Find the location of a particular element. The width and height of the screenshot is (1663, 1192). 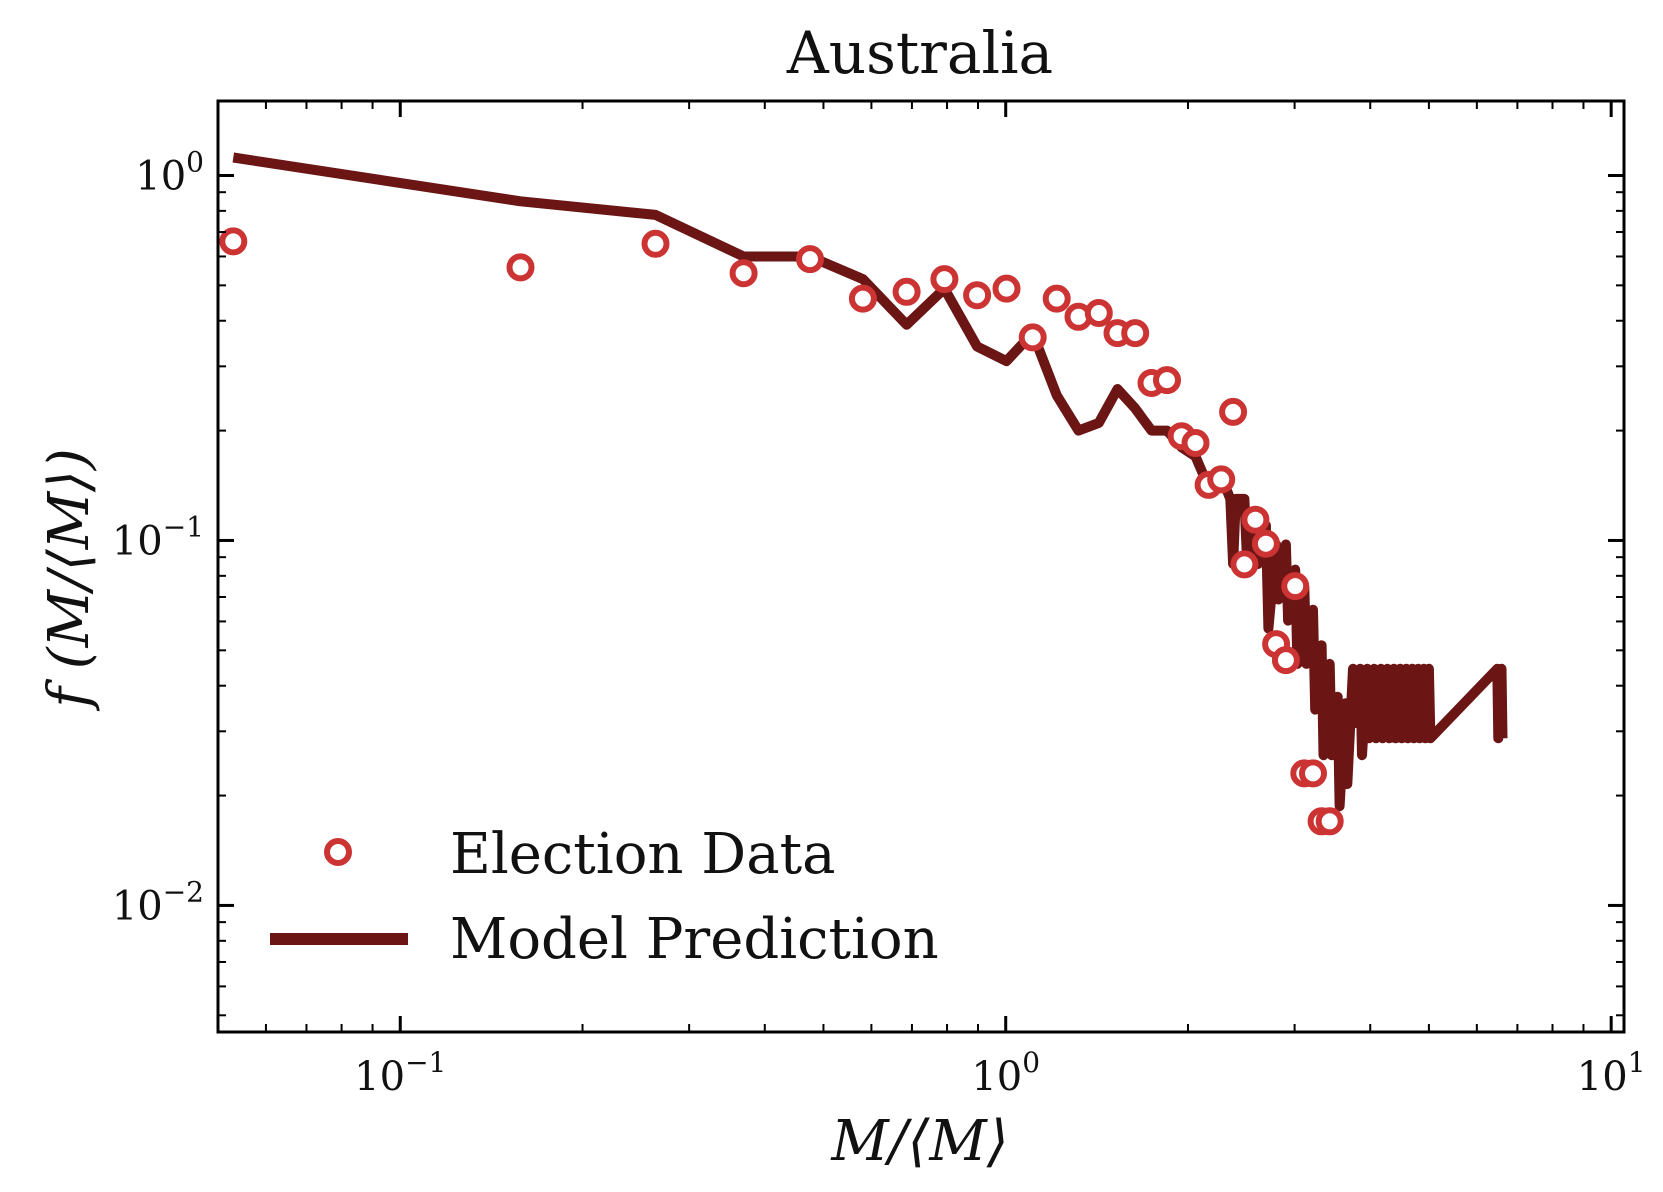

y-axis-label: f (M/⟨M⟩) is located at coordinates (69, 579).